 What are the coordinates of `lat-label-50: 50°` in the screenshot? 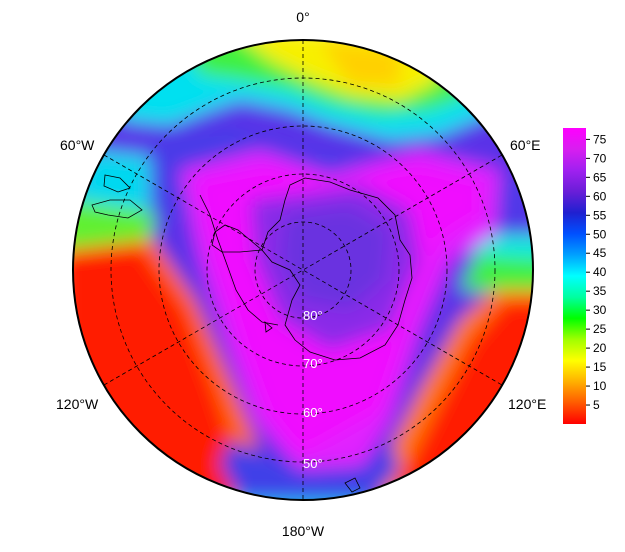 It's located at (313, 463).